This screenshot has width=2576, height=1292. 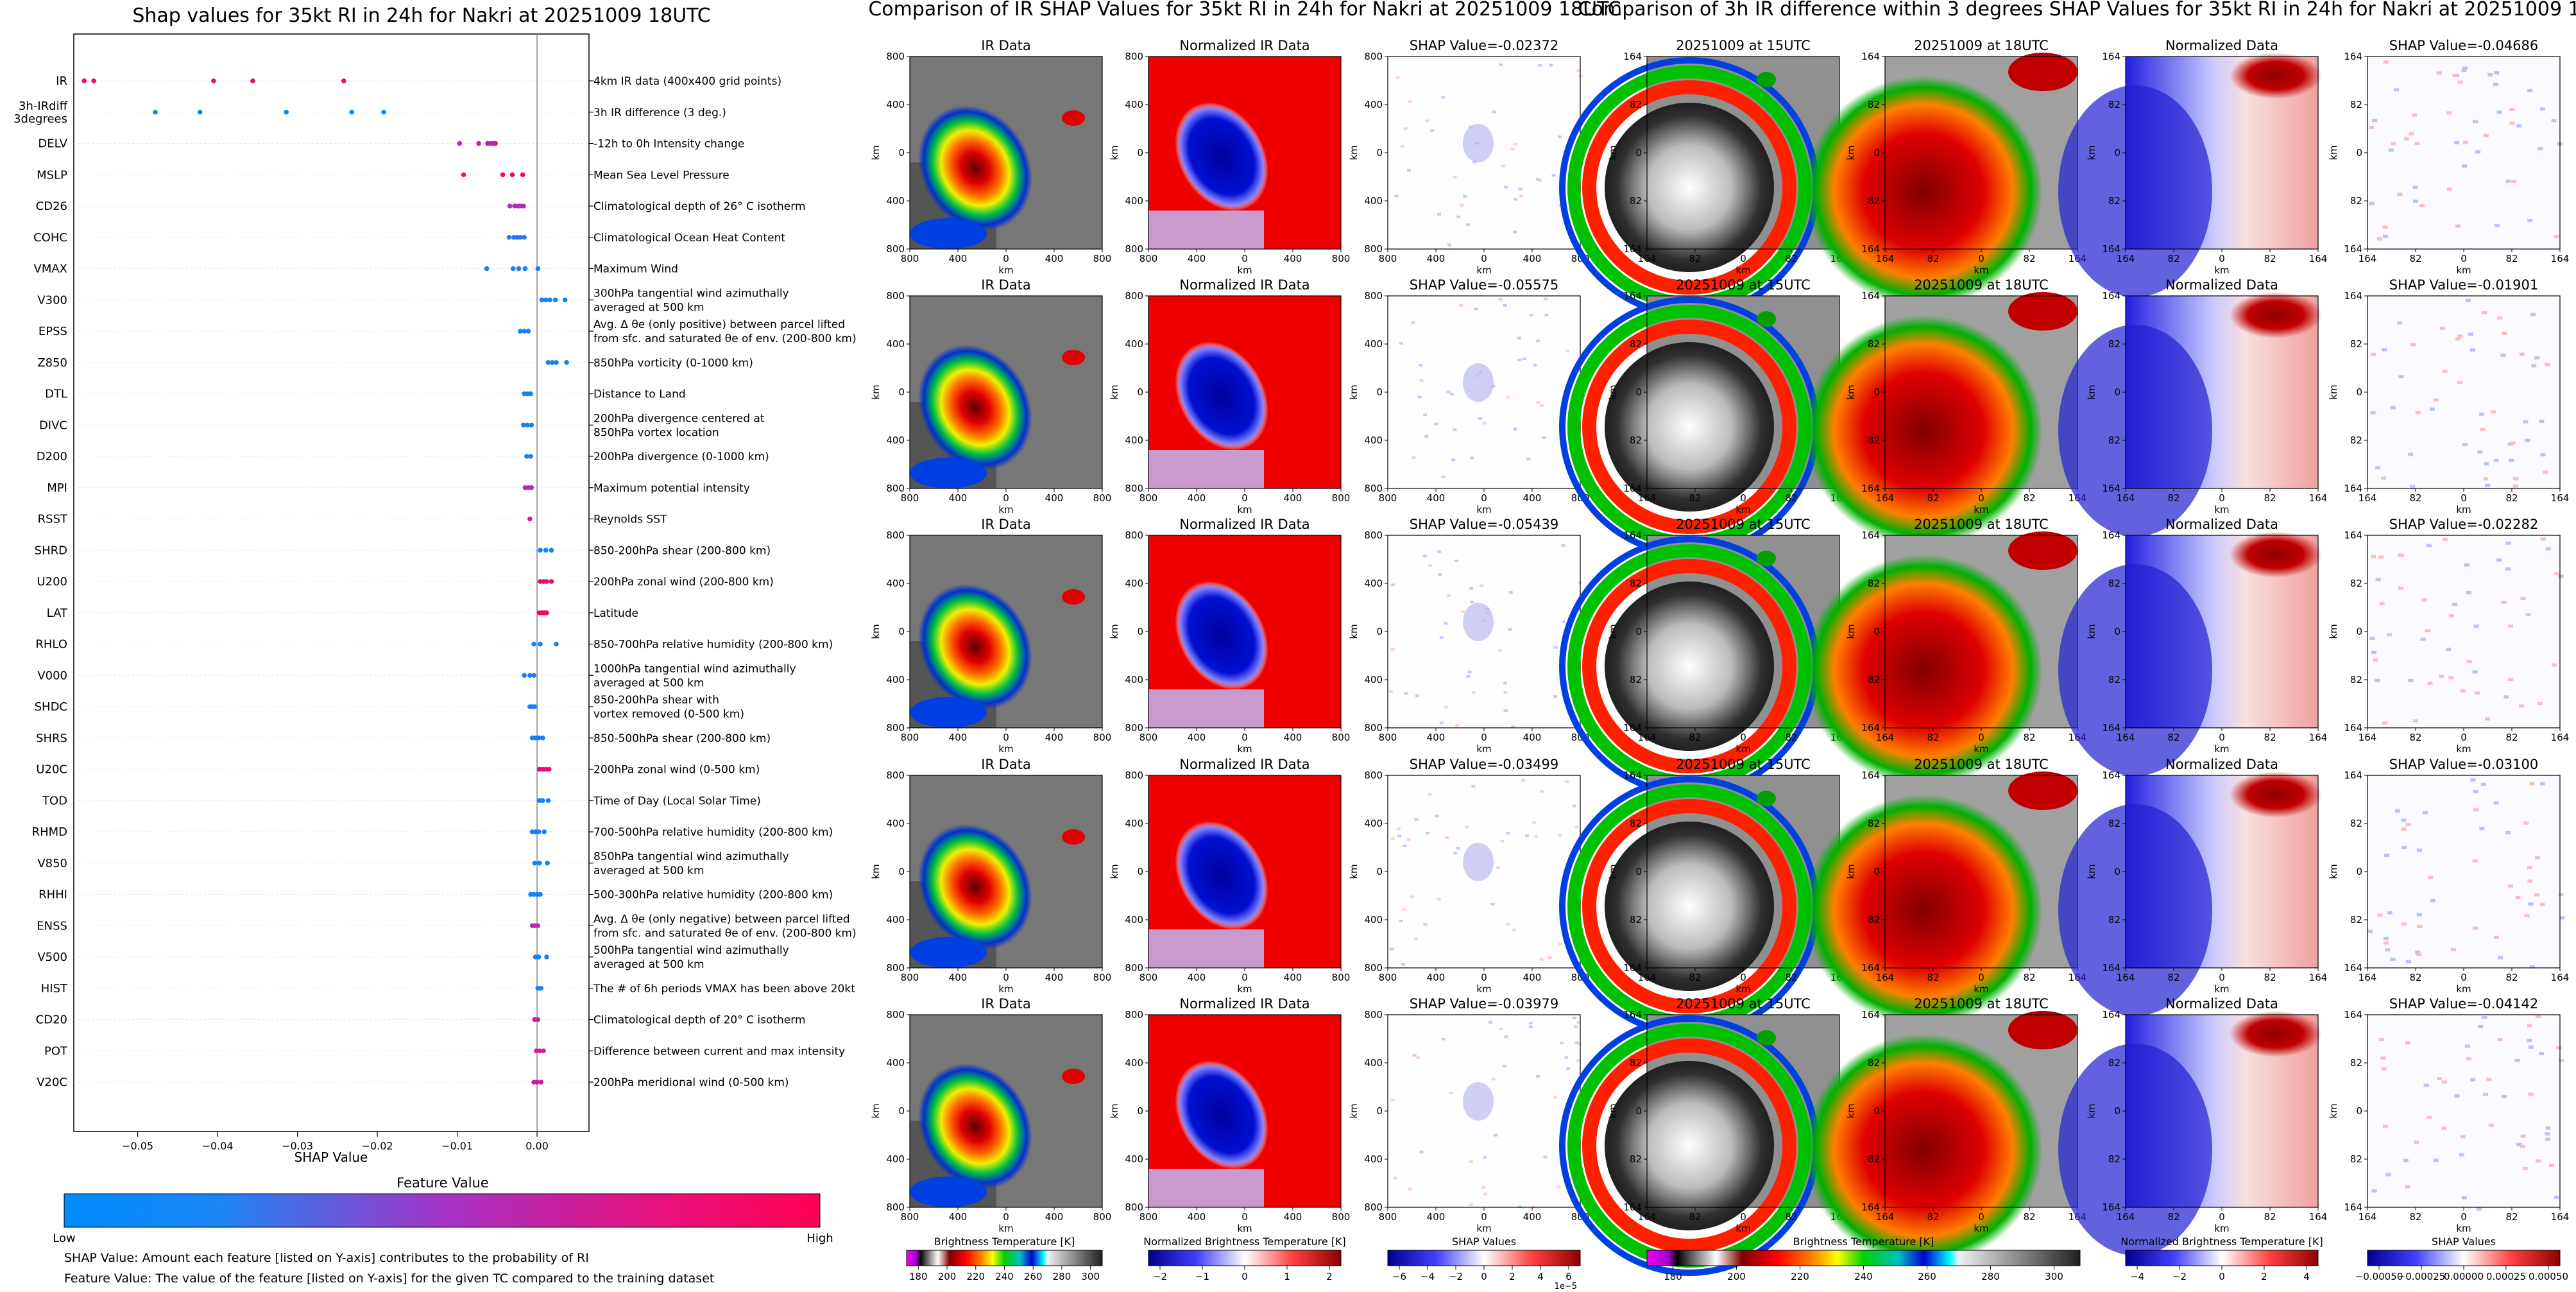 I want to click on shap-feature-description: 850hPa vorticity (0-1000 km), so click(x=673, y=363).